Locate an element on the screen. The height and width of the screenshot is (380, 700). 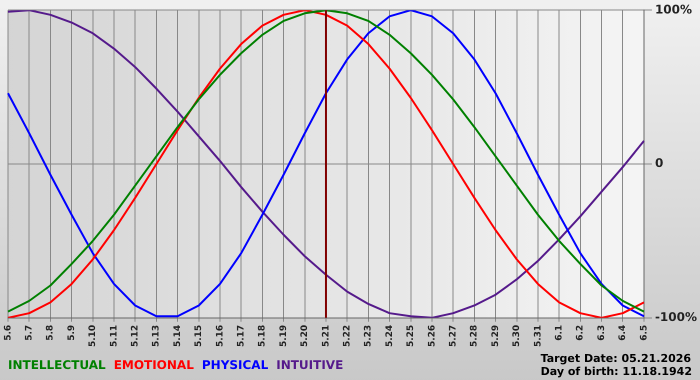
x-tick-label: 5.27 is located at coordinates (453, 336).